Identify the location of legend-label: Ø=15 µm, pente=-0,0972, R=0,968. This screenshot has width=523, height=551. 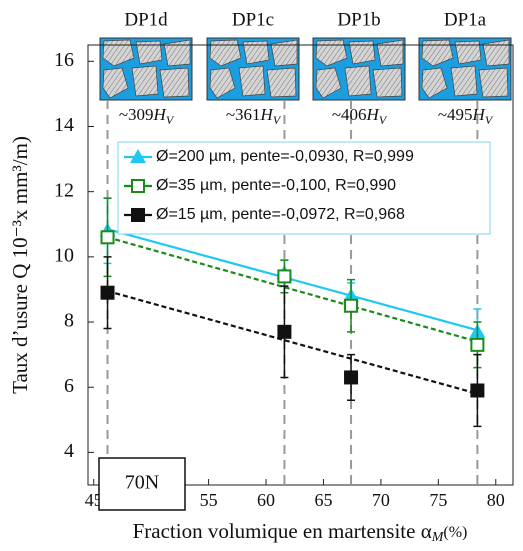
(280, 214).